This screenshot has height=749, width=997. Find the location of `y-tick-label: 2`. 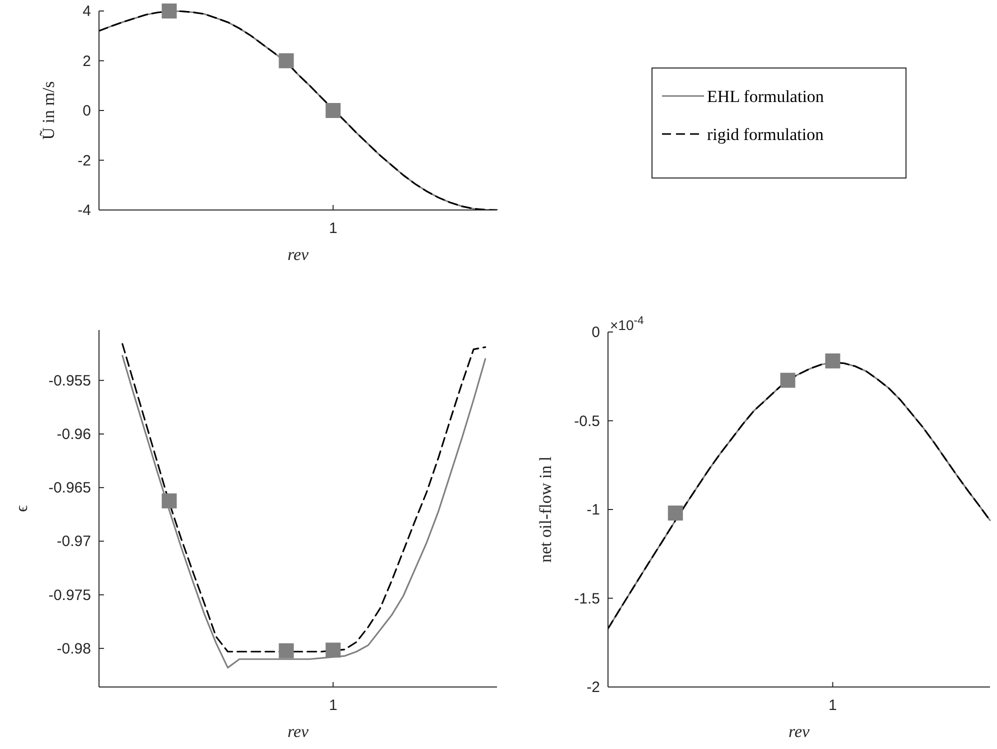

y-tick-label: 2 is located at coordinates (86, 61).